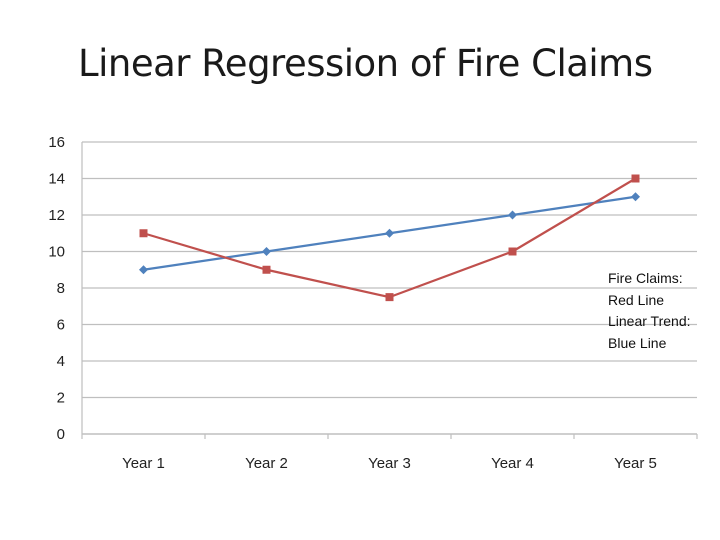 The image size is (720, 540). I want to click on x-axis-tick-labels: Year 1 Year 2 Year 3 Year 4 Year 5, so click(389, 463).